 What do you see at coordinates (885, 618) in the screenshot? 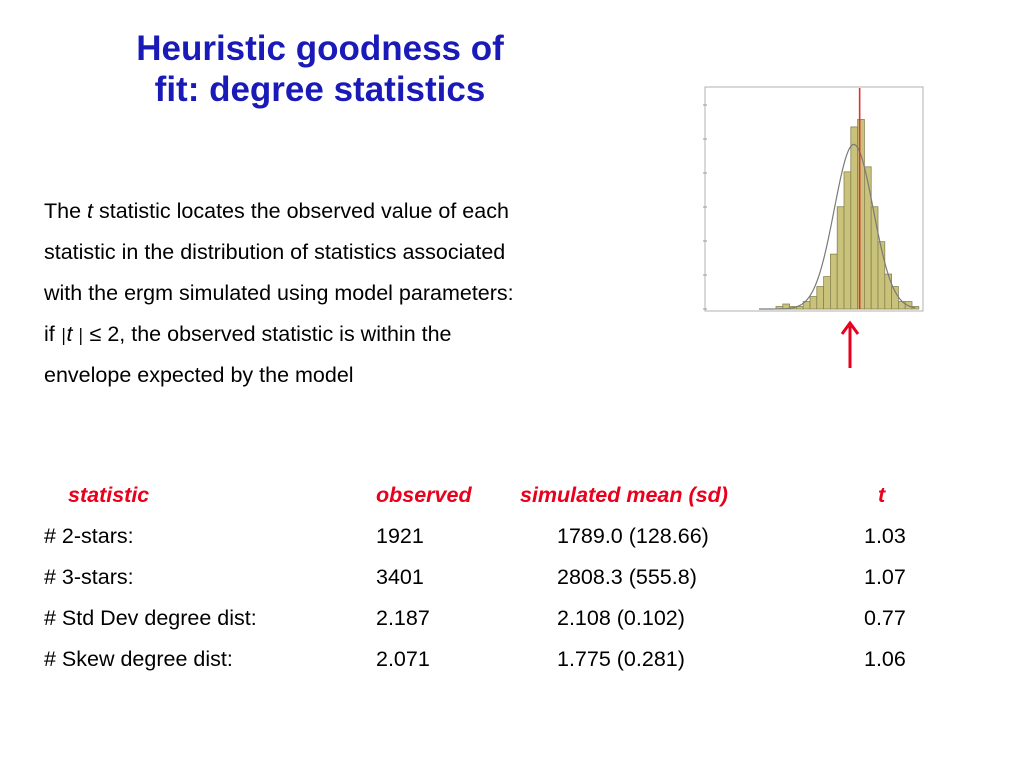
I see `cell-t: 0.77` at bounding box center [885, 618].